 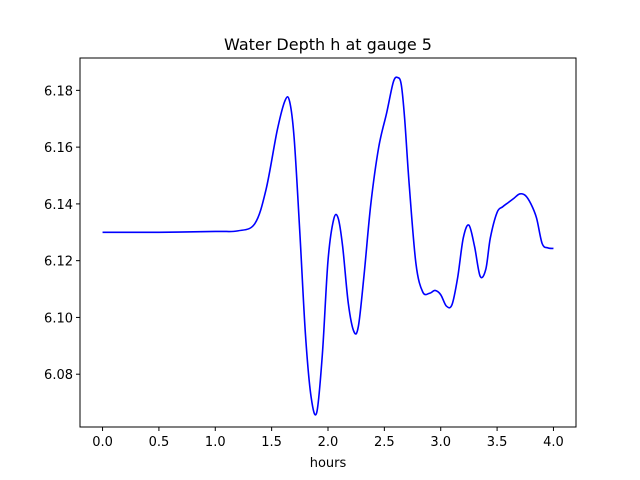 I want to click on x-tick-label: 1.0, so click(x=215, y=442).